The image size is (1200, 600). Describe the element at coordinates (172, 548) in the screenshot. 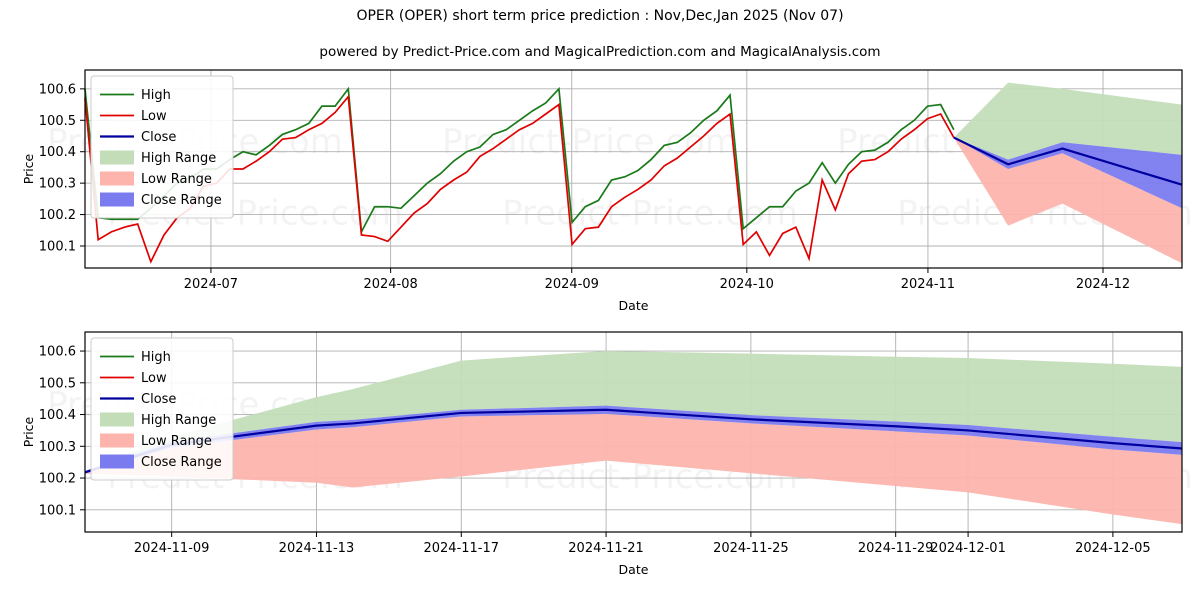

I see `xtick-label-0: 2024-11-09` at that location.